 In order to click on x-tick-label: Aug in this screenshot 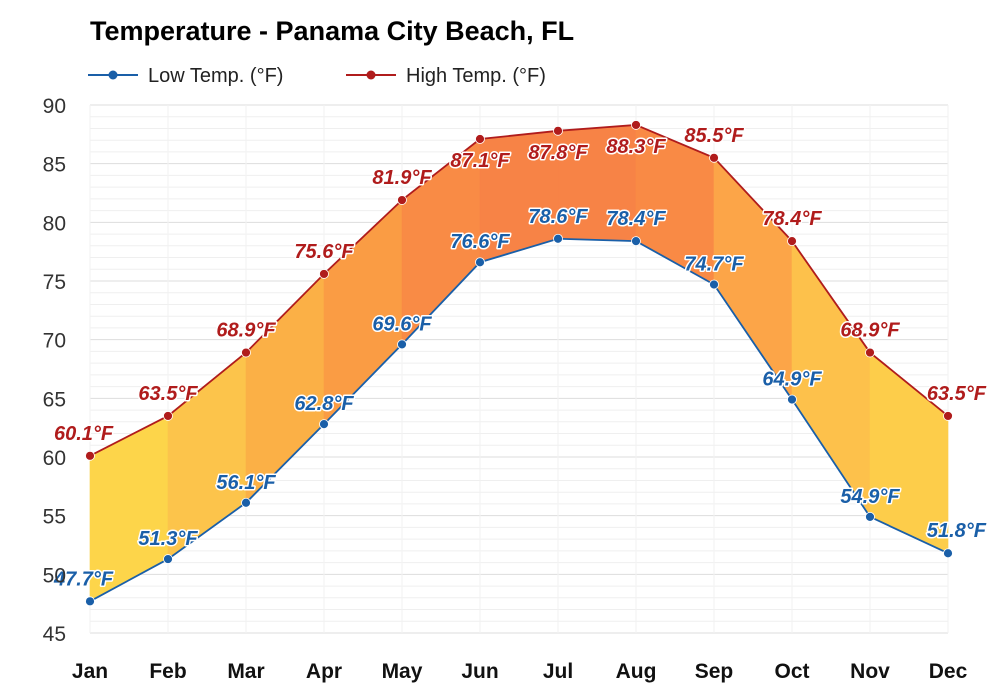, I will do `click(636, 671)`.